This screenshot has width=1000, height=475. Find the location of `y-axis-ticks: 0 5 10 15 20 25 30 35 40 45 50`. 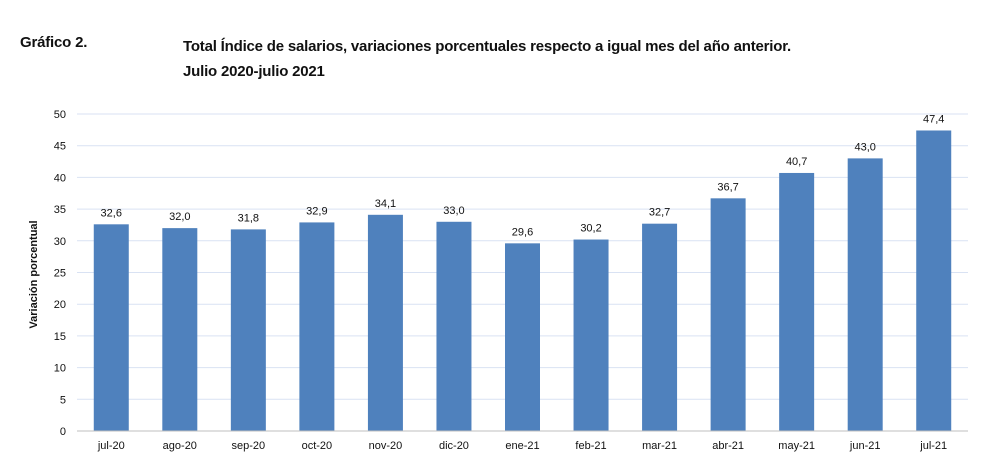

y-axis-ticks: 0 5 10 15 20 25 30 35 40 45 50 is located at coordinates (60, 273).